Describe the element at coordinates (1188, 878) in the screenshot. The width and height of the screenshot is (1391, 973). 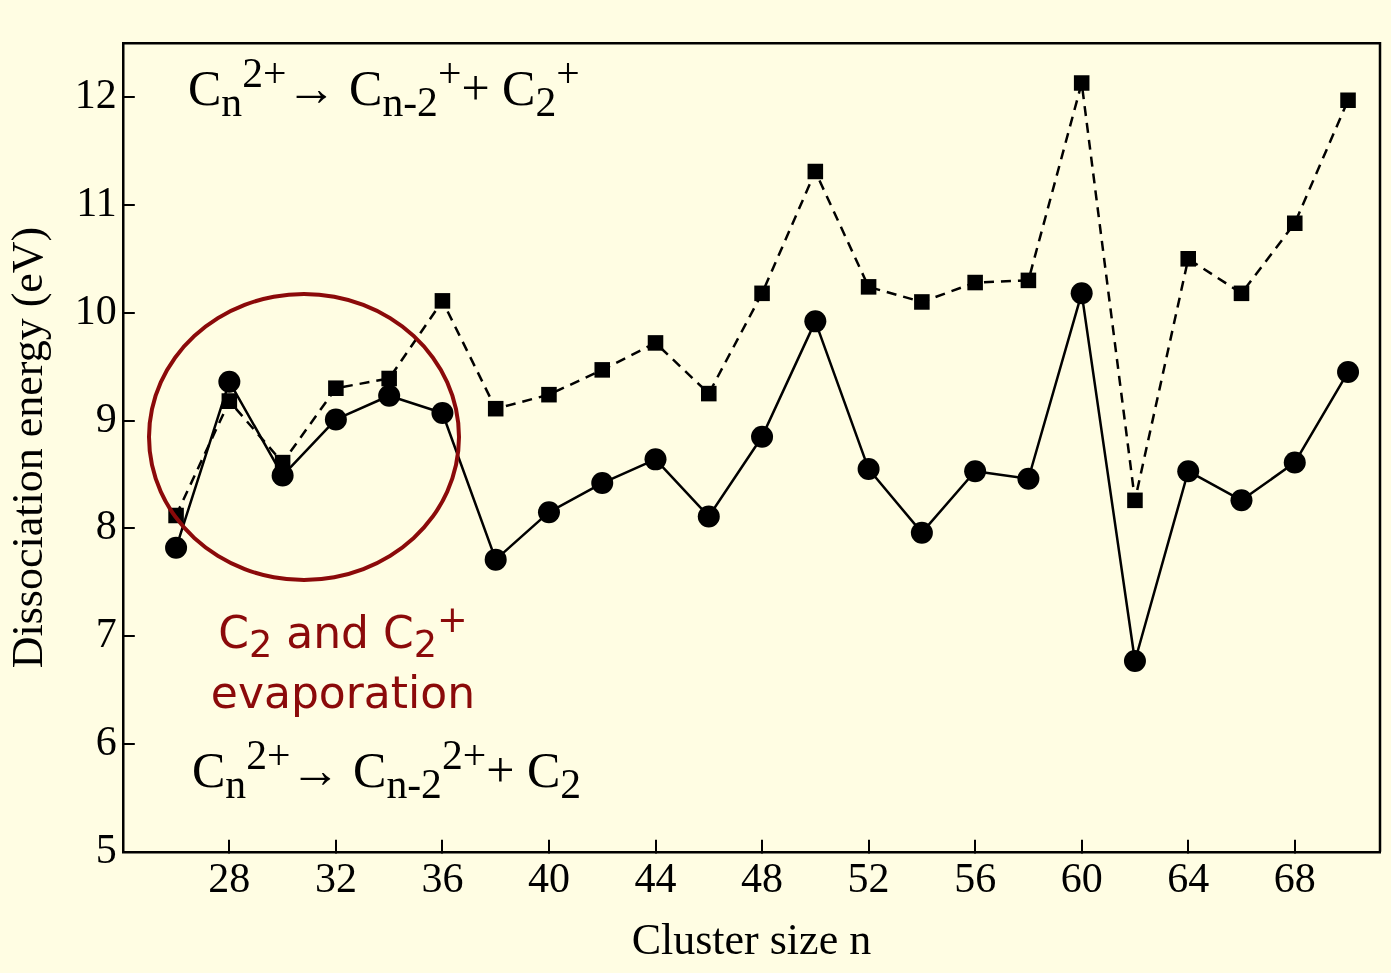
I see `x-tick-label: 64` at that location.